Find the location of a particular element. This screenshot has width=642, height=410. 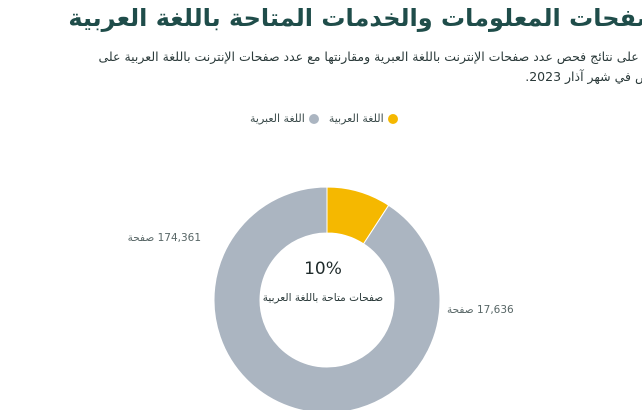

legend-item-hebrew: اللغة العبرية is located at coordinates (284, 118).